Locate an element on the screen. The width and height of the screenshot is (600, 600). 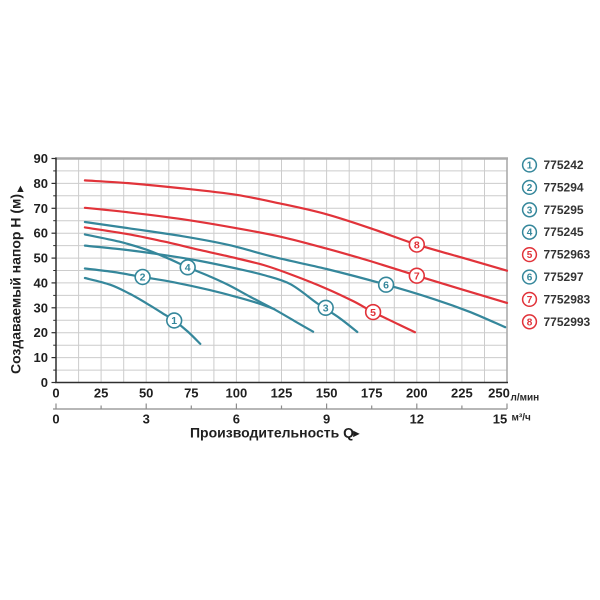
x-tick-label-100: 100 is located at coordinates (237, 393).